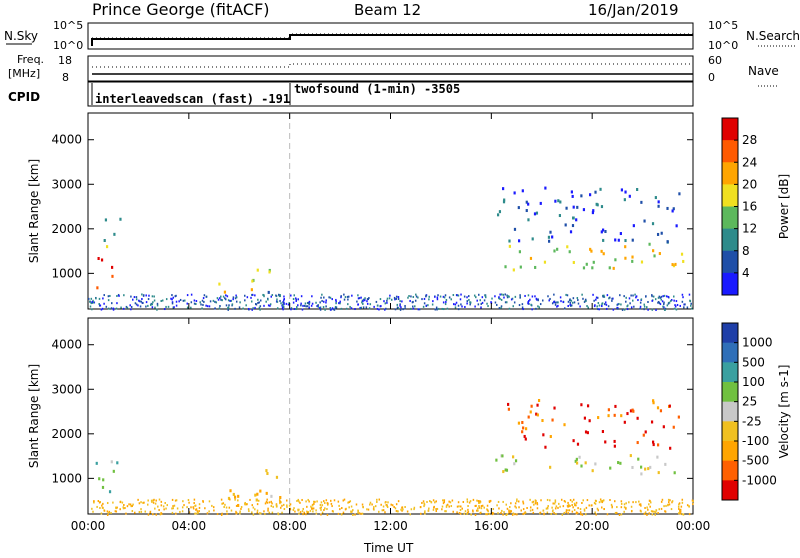 This screenshot has height=558, width=800. What do you see at coordinates (393, 70) in the screenshot?
I see `freq-strip: Freq. [MHz] 18 8 60 0 Nave` at bounding box center [393, 70].